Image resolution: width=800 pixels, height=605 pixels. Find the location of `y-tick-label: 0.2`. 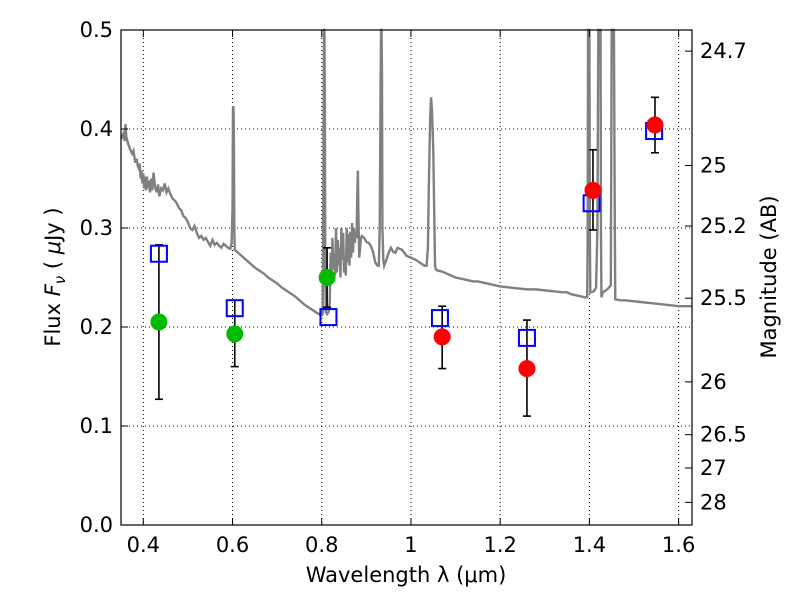

y-tick-label: 0.2 is located at coordinates (96, 327).